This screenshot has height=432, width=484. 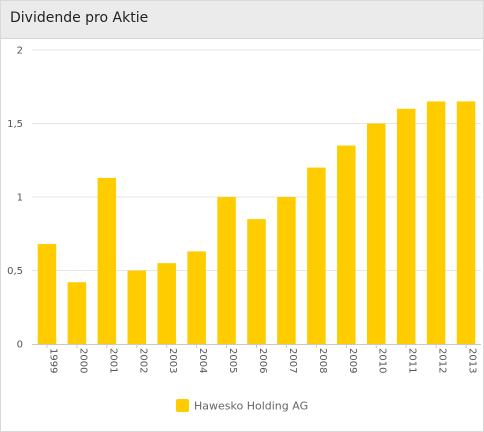 I want to click on legend-label: Hawesko Holding AG, so click(x=251, y=406).